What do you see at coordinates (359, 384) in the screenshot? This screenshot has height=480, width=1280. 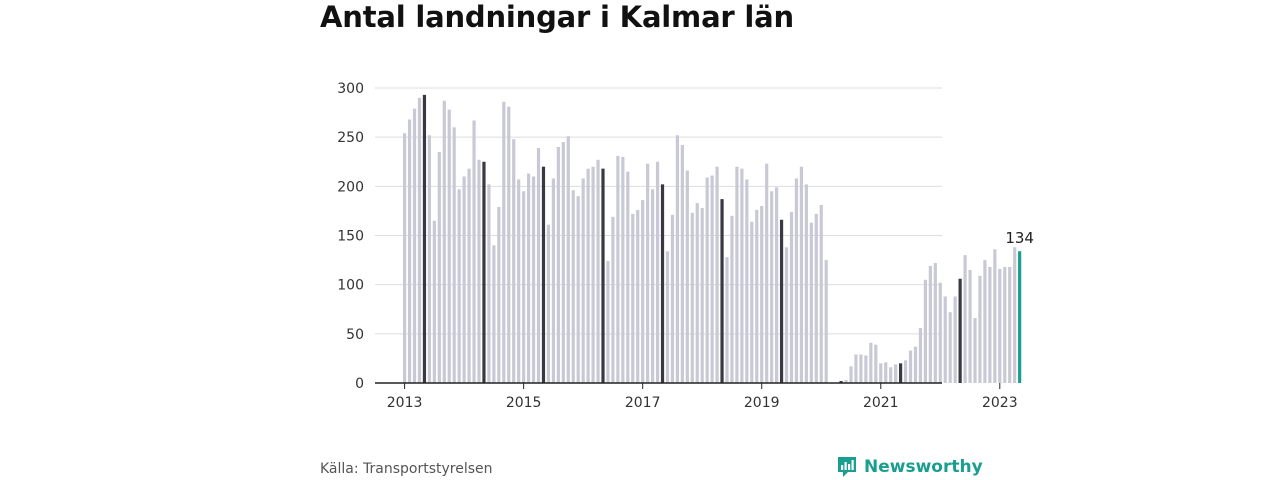 I see `y-tick-label: 0` at bounding box center [359, 384].